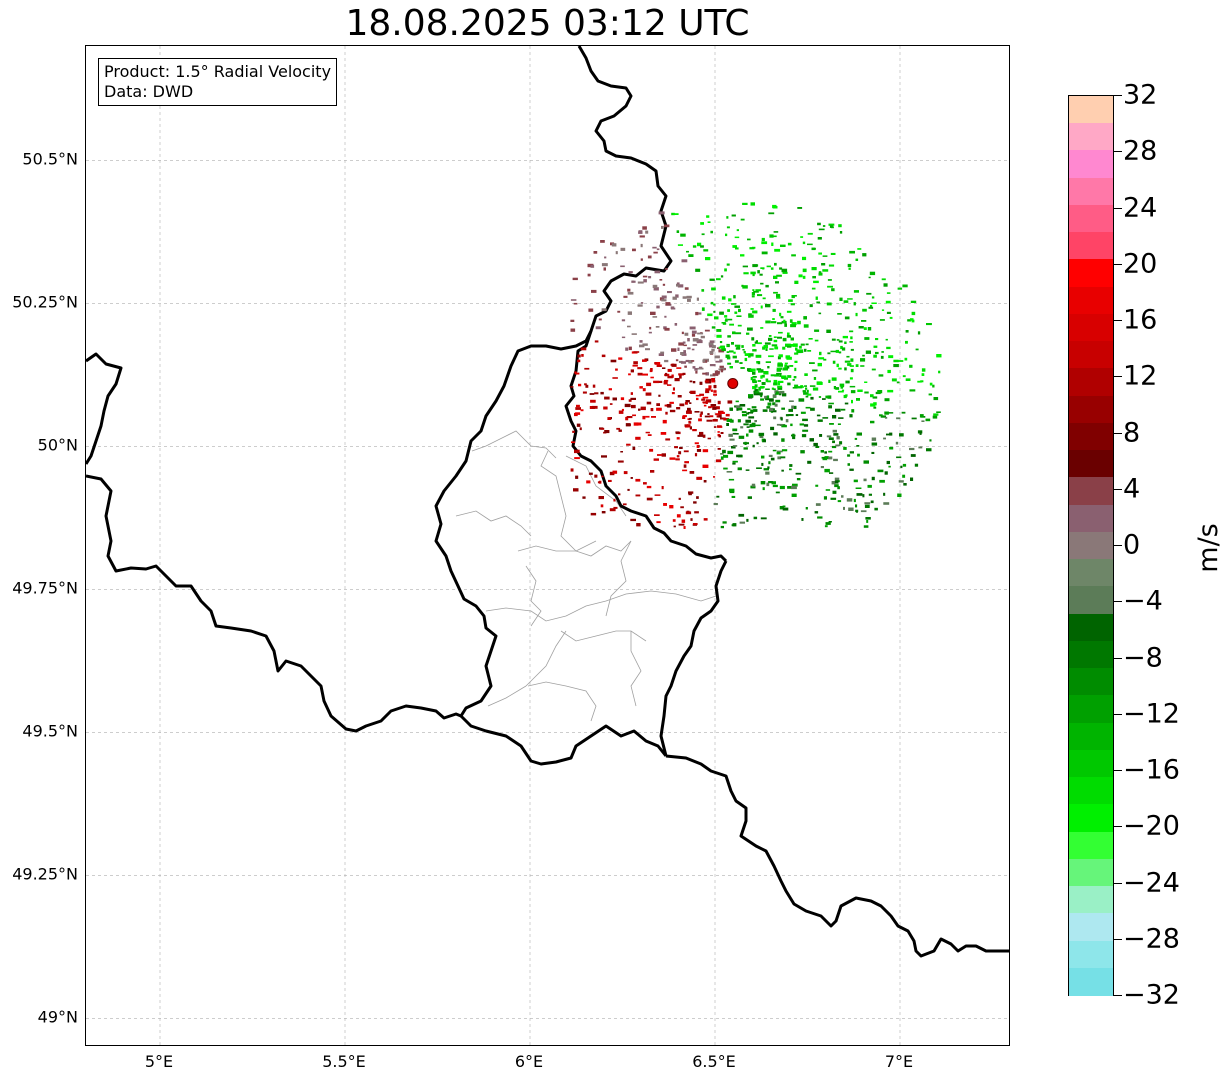  Describe the element at coordinates (546, 658) in the screenshot. I see `canton-line` at that location.